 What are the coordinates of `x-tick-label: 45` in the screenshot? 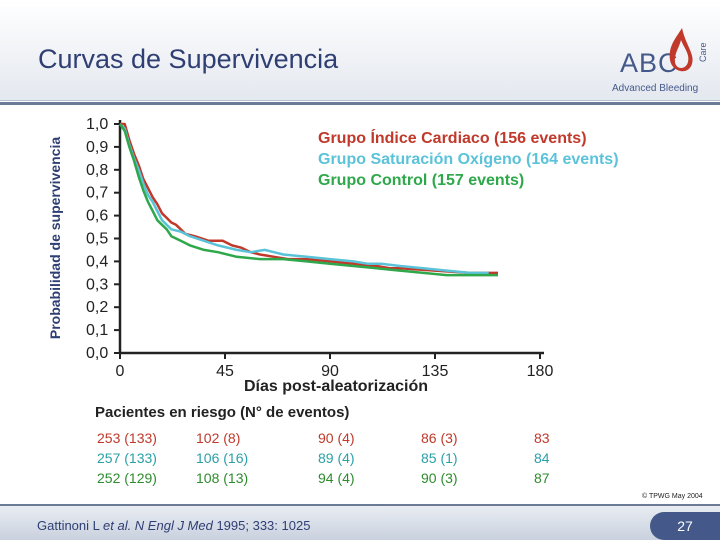 It's located at (225, 371).